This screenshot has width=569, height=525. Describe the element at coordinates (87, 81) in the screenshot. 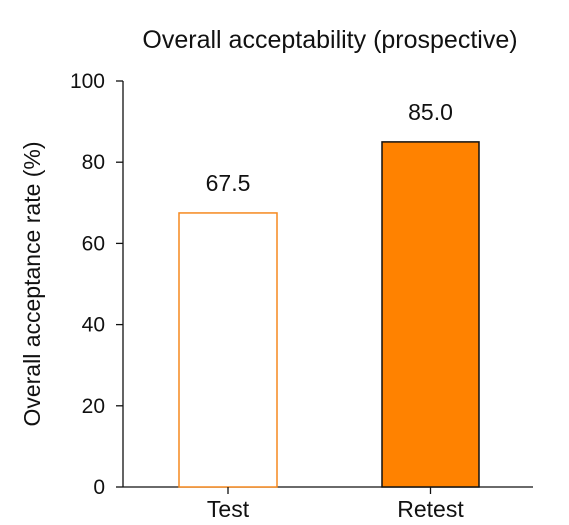

I see `y-tick-label: 100` at that location.